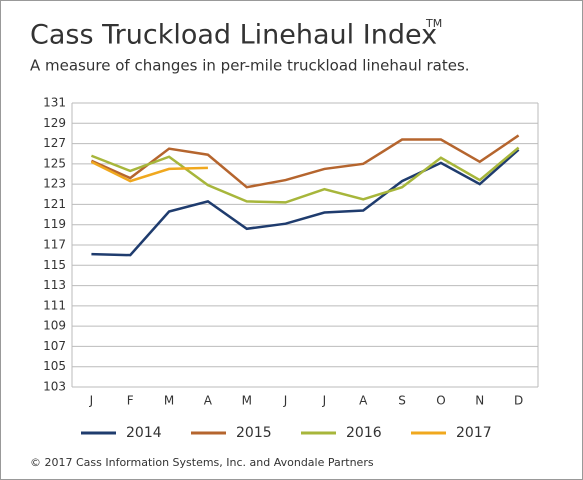 The image size is (583, 480). Describe the element at coordinates (54, 224) in the screenshot. I see `y-tick-label: 119` at that location.